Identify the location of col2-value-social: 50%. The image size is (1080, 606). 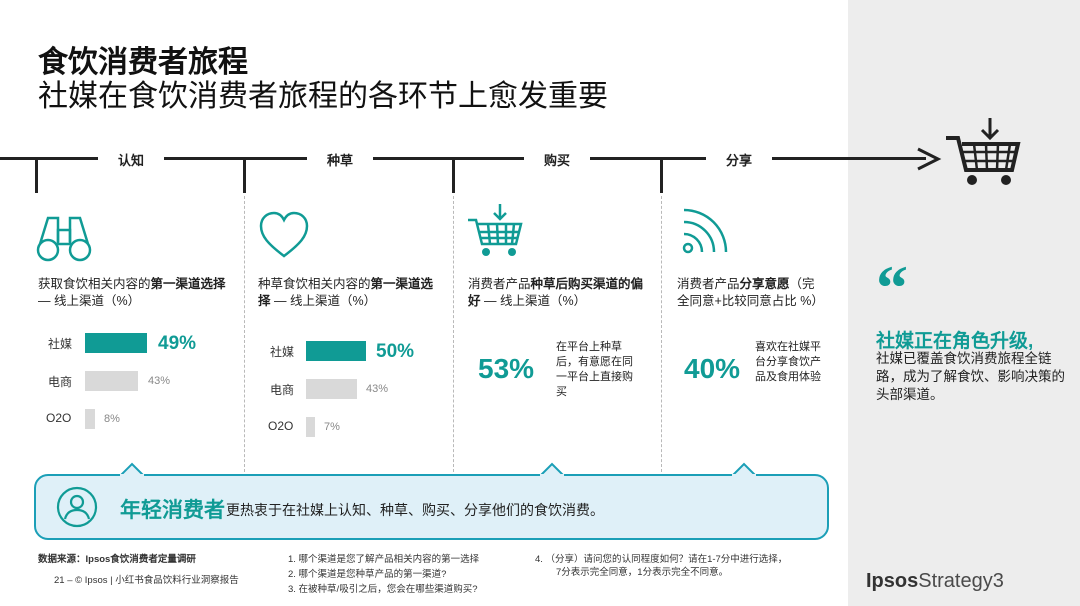
(395, 351).